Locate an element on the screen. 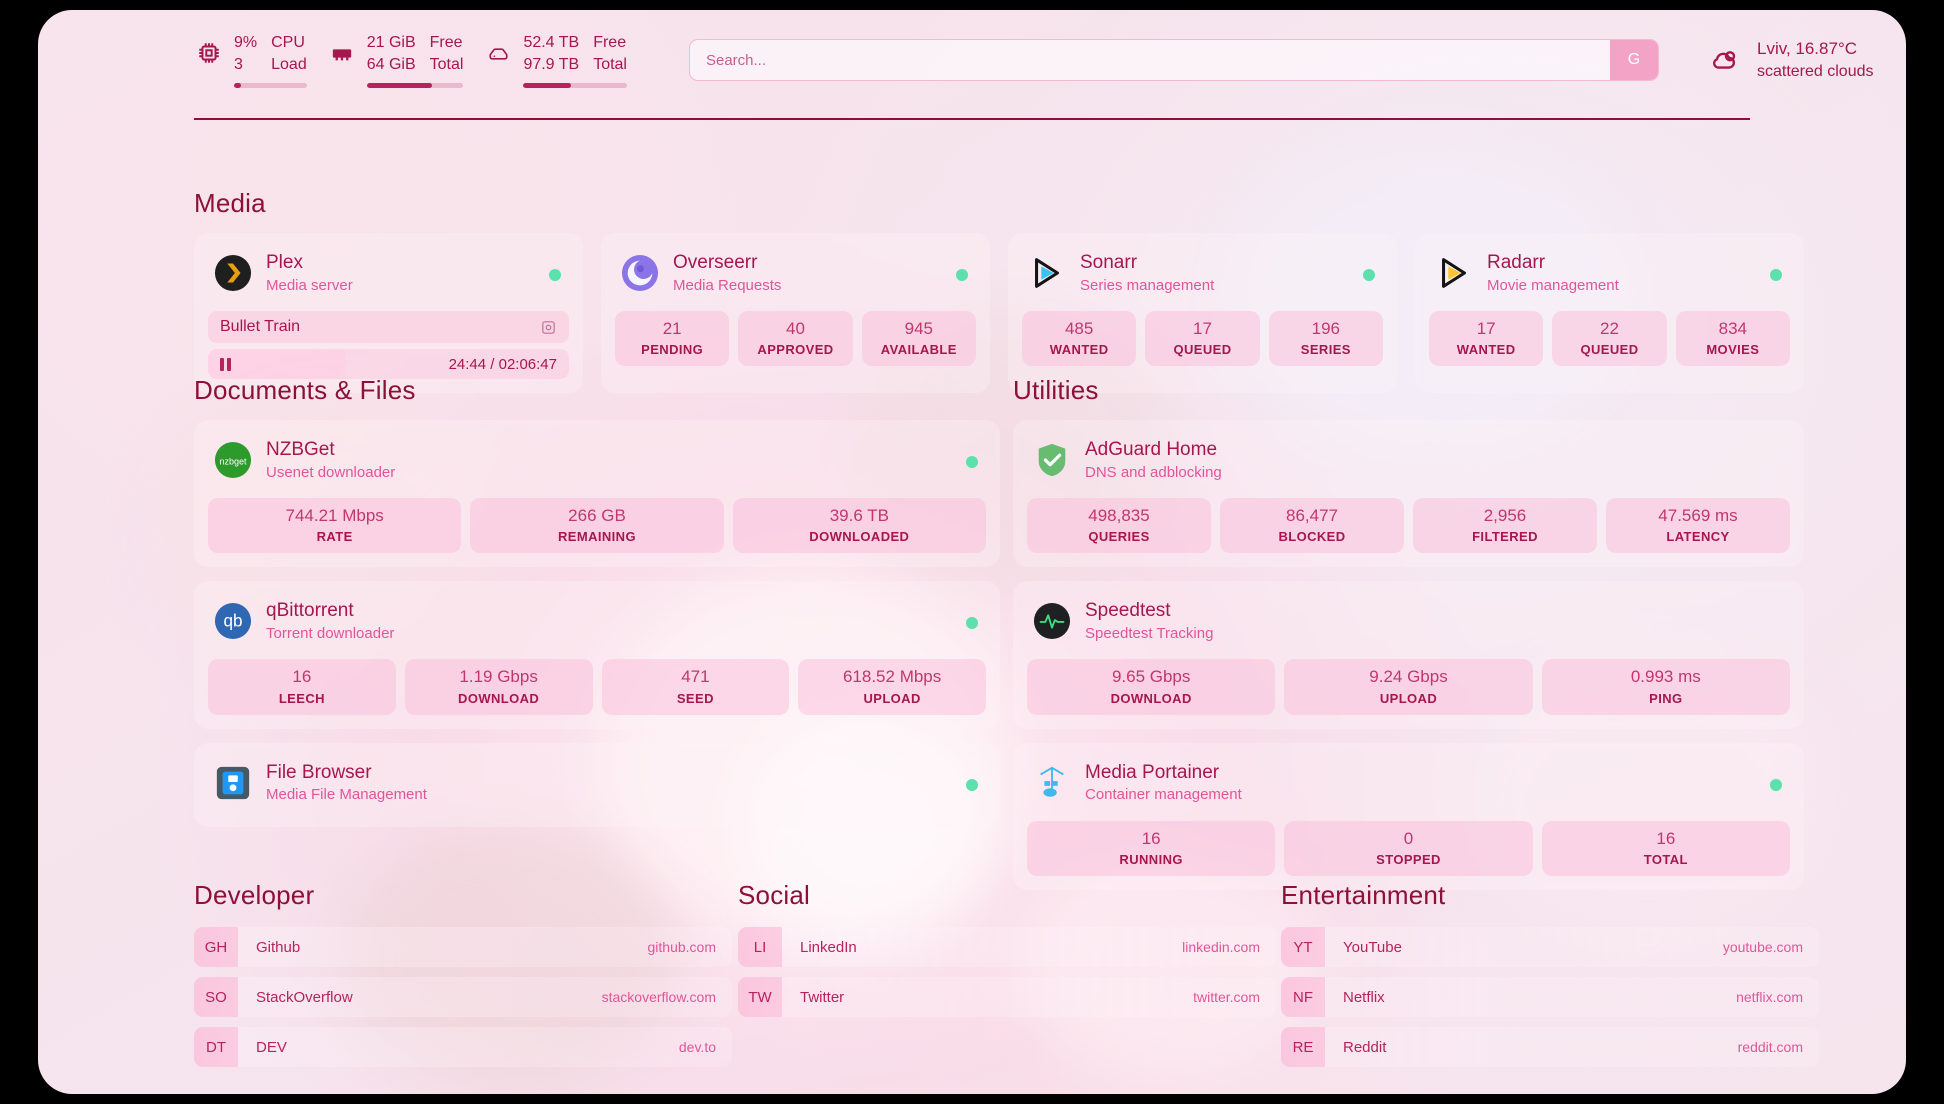  cpu-label-bottom: Load is located at coordinates (289, 64).